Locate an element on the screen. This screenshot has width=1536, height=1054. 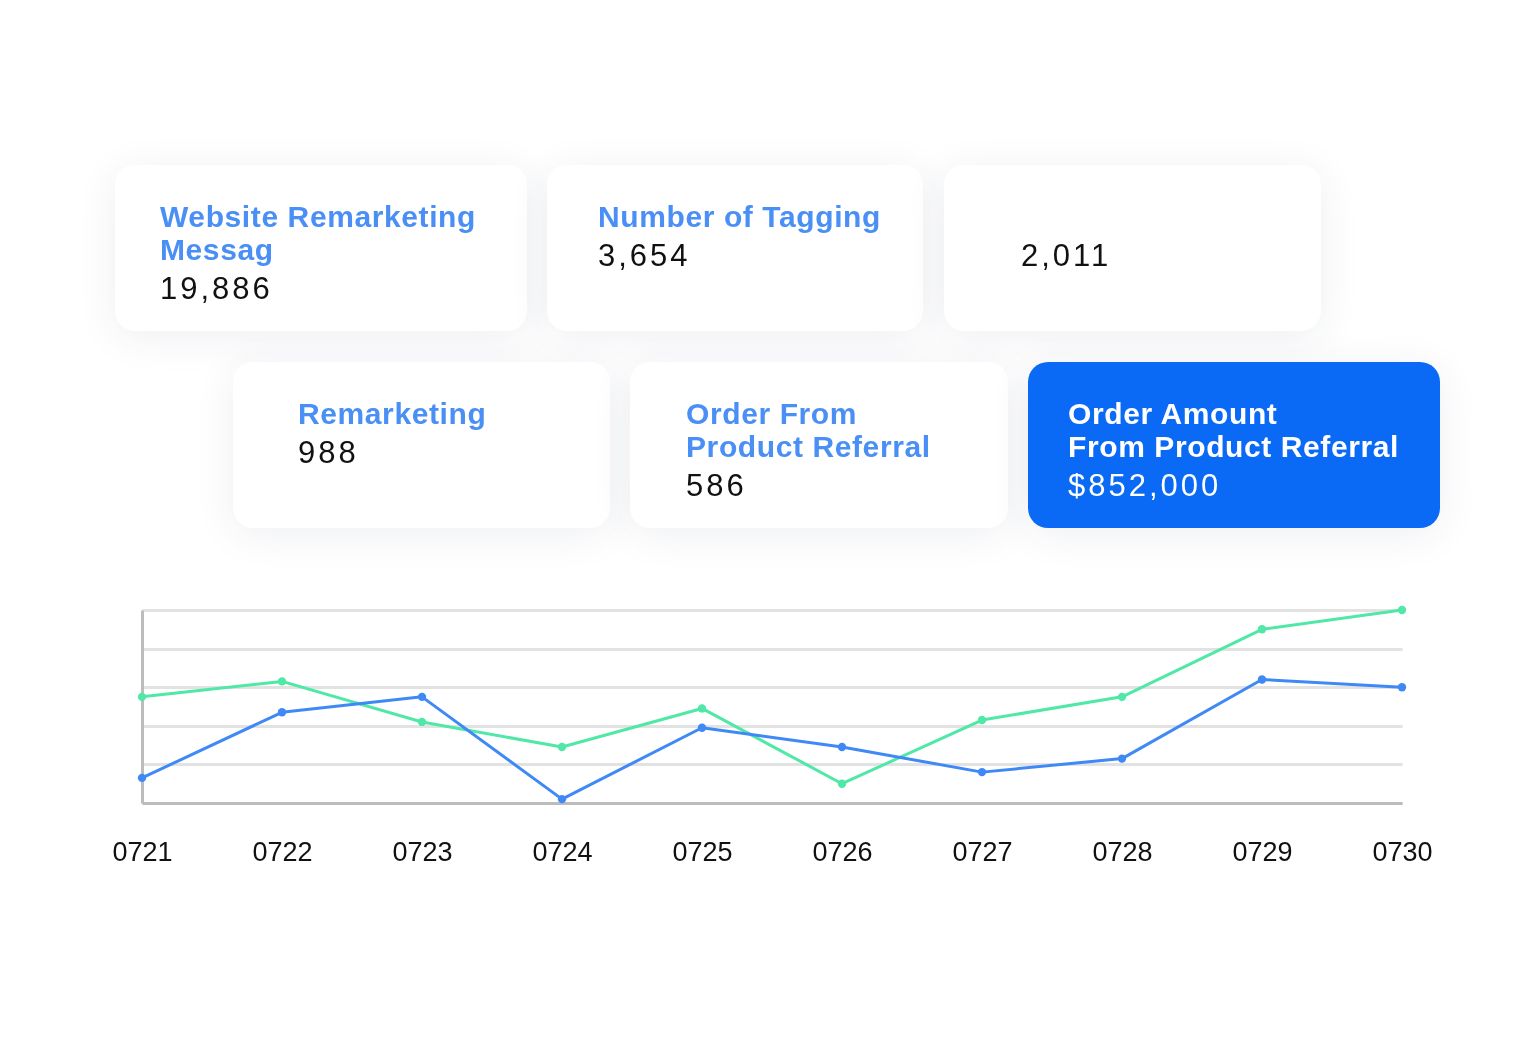
text: Order From Product Referral is located at coordinates (809, 430).